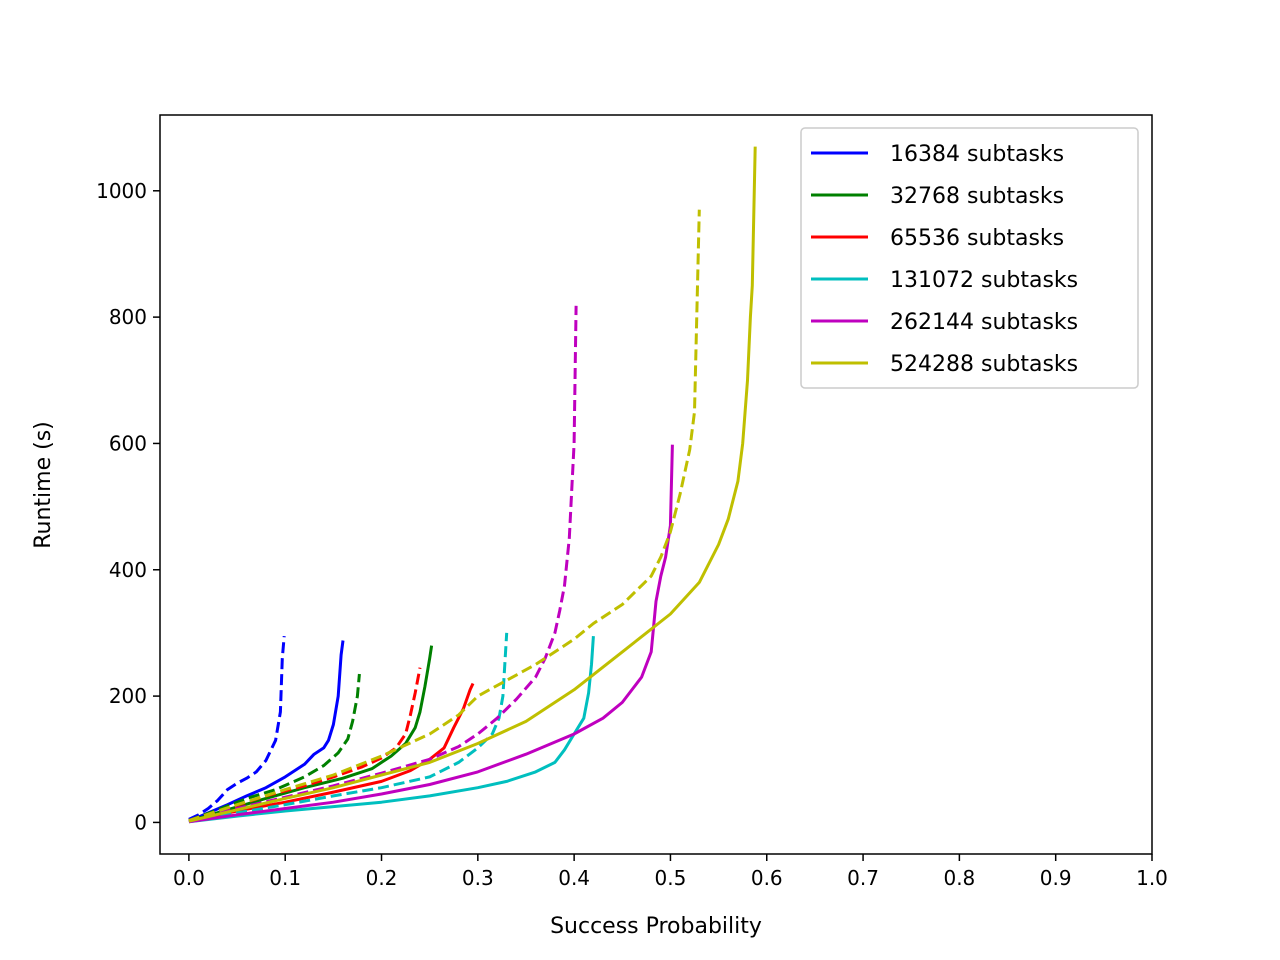 The image size is (1280, 960). I want to click on legend-label: 16384 subtasks, so click(977, 154).